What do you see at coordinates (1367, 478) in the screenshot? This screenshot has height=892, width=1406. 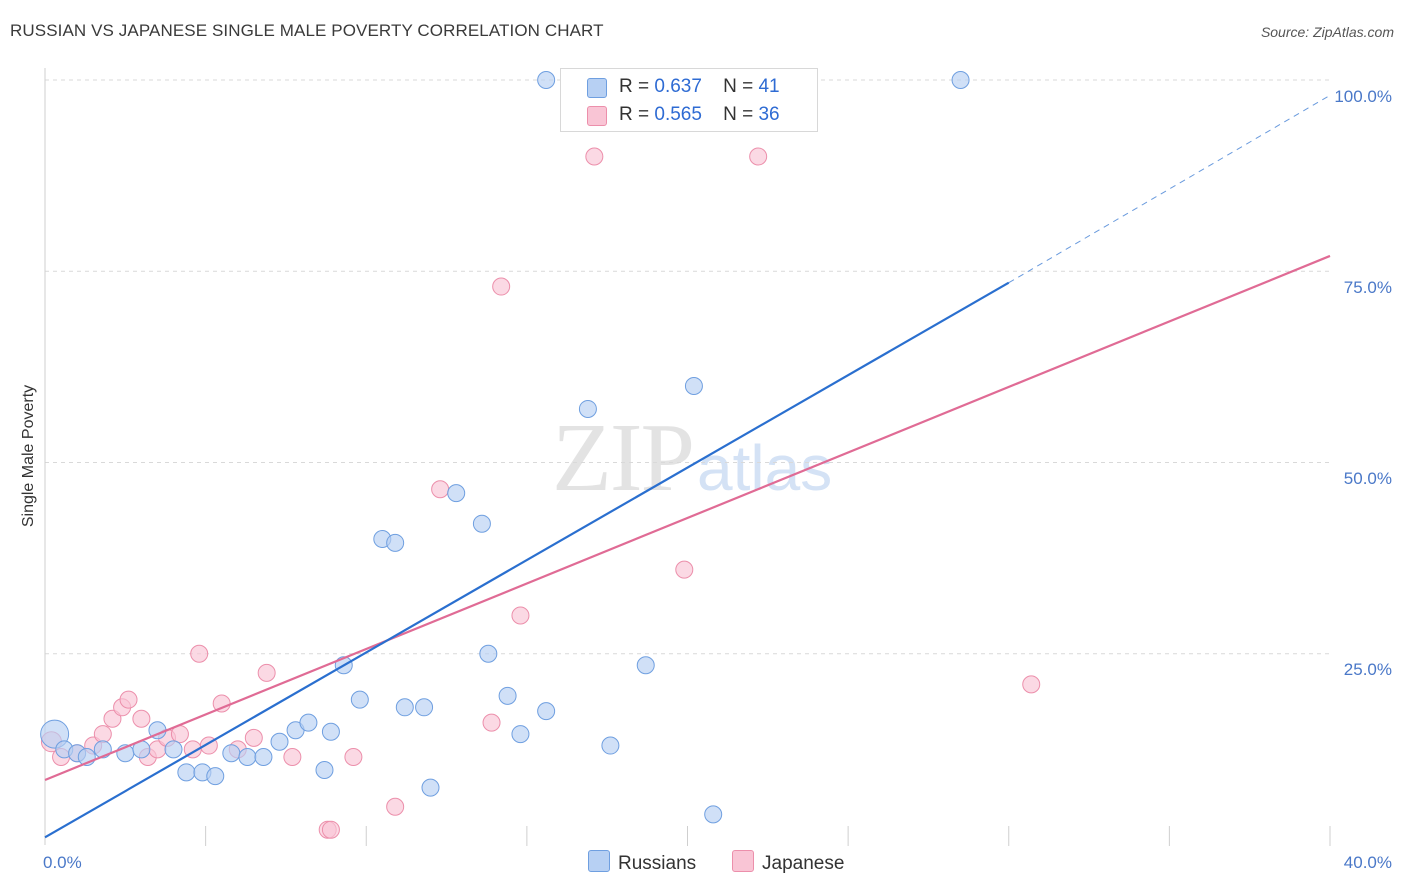 I see `y-tick-label-50: 50.0%` at bounding box center [1367, 478].